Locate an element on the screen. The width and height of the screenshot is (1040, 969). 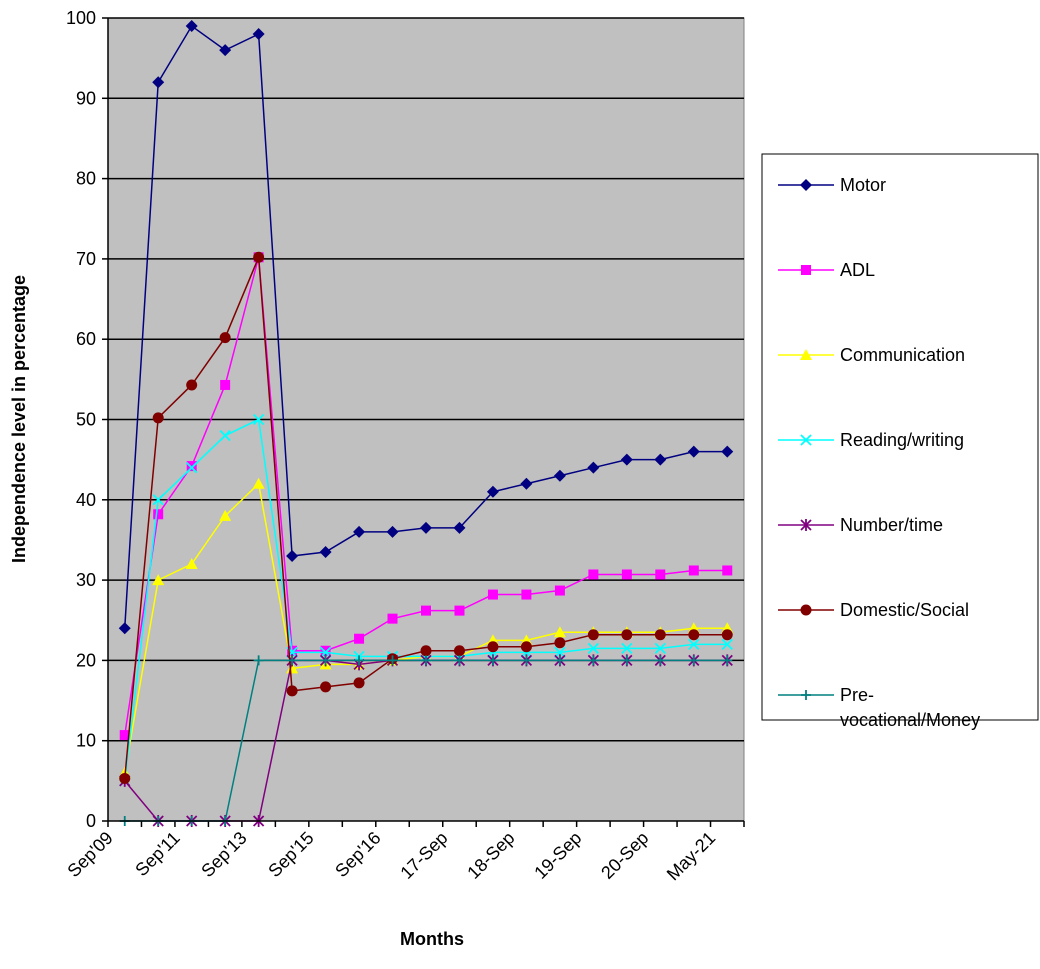
y-axis-ticks: 0 10 20 30 40 50 60 70 80 90 100 is located at coordinates (87, 419).